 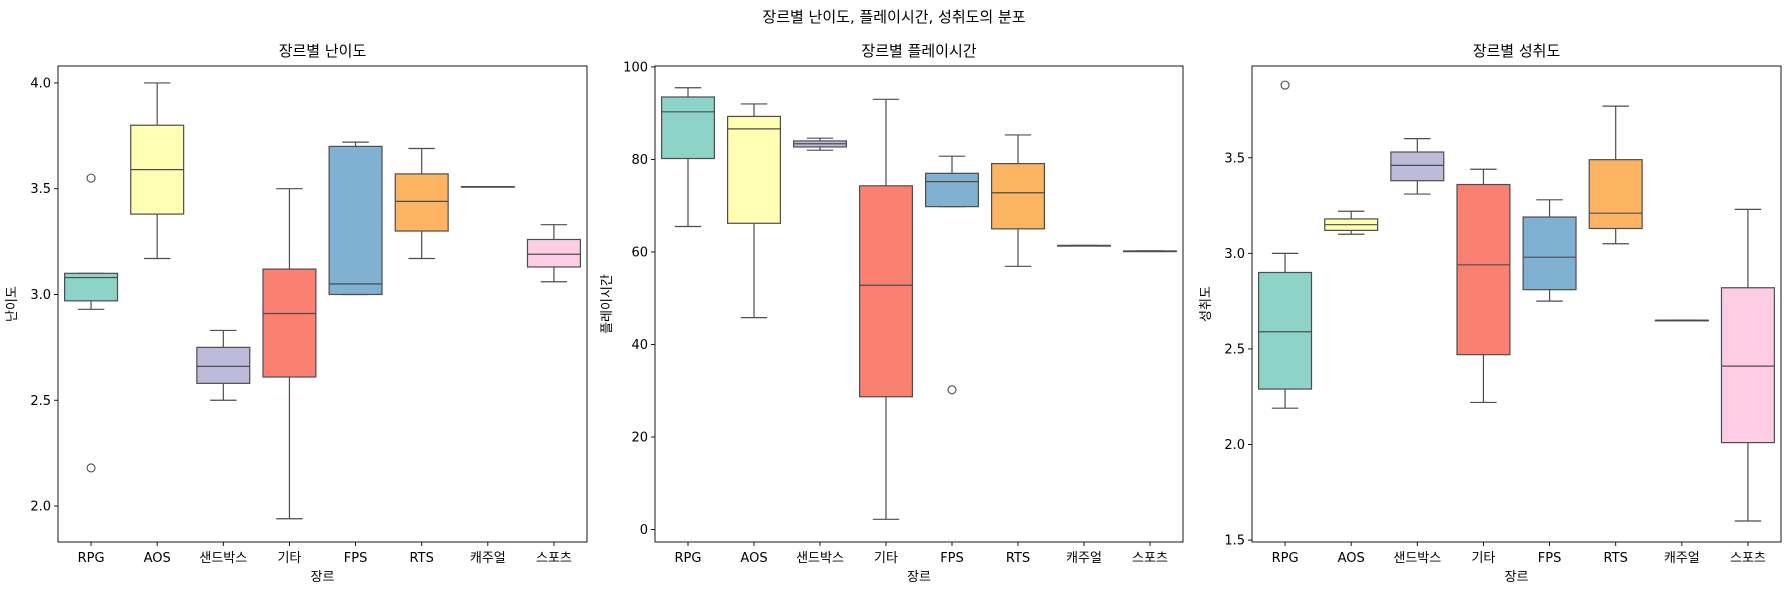 What do you see at coordinates (639, 160) in the screenshot?
I see `y-tick-label: 80` at bounding box center [639, 160].